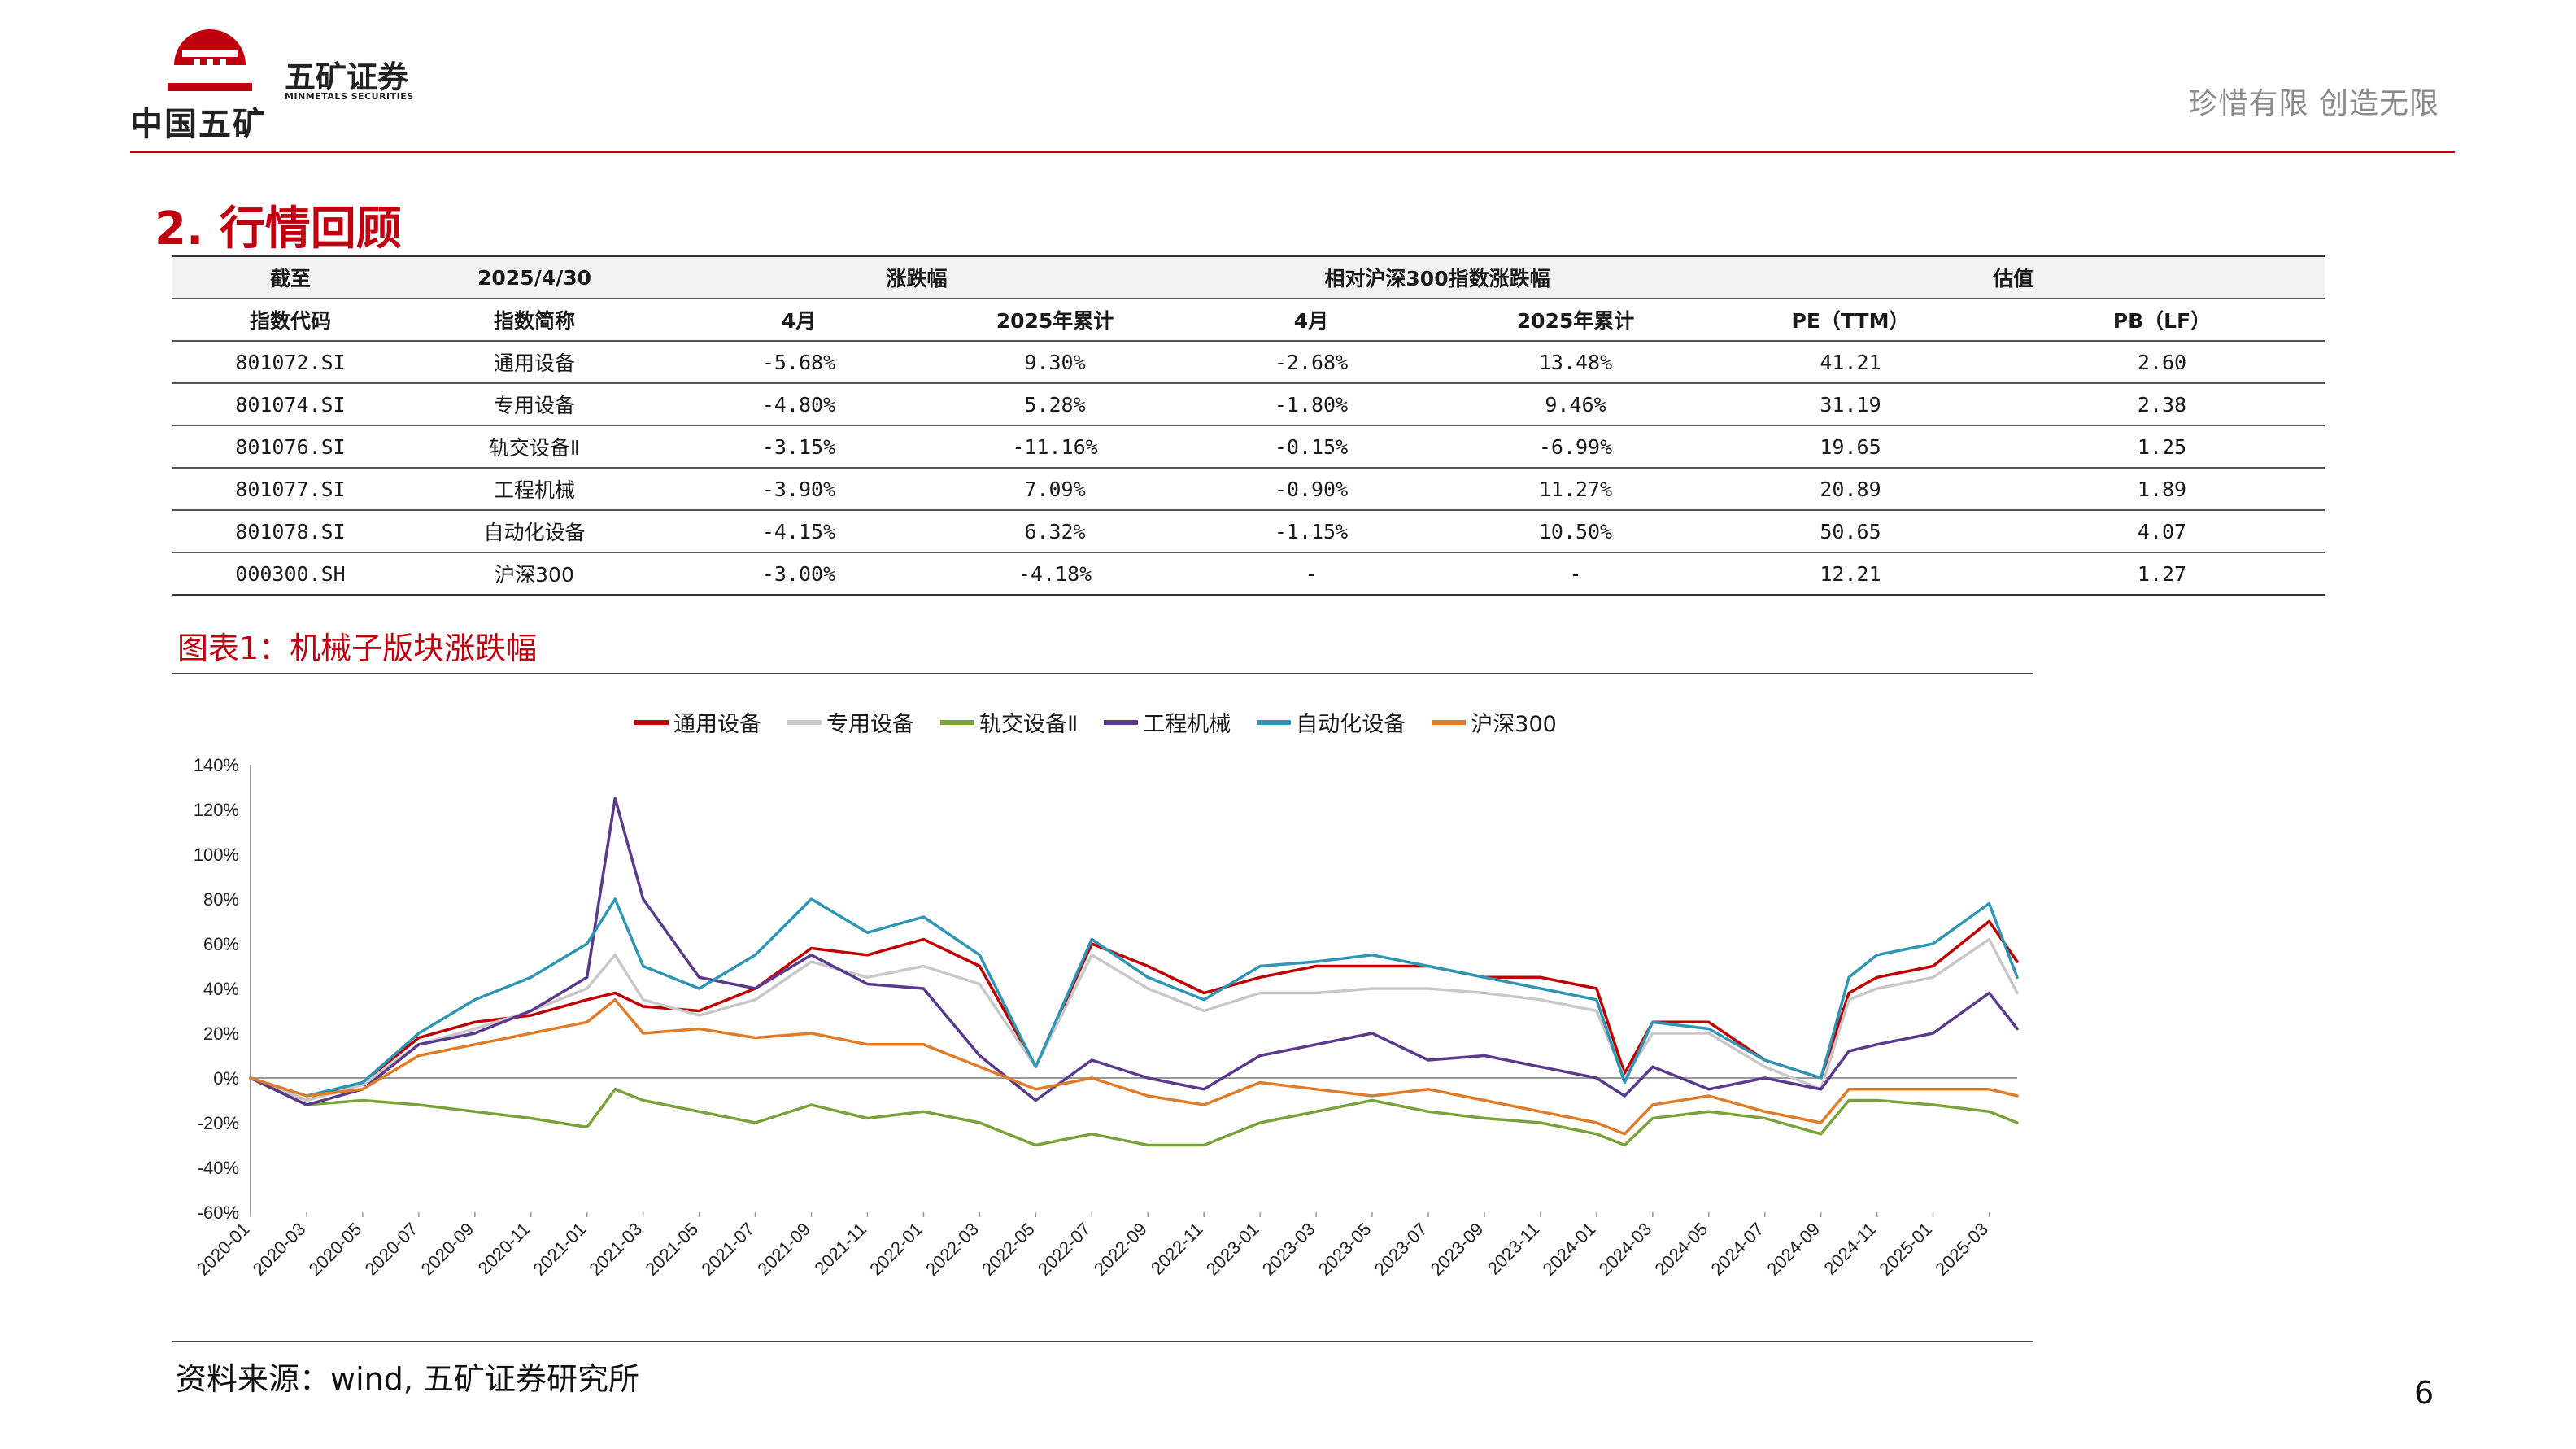 This screenshot has width=2576, height=1449. I want to click on table-cell: 31.19, so click(1850, 404).